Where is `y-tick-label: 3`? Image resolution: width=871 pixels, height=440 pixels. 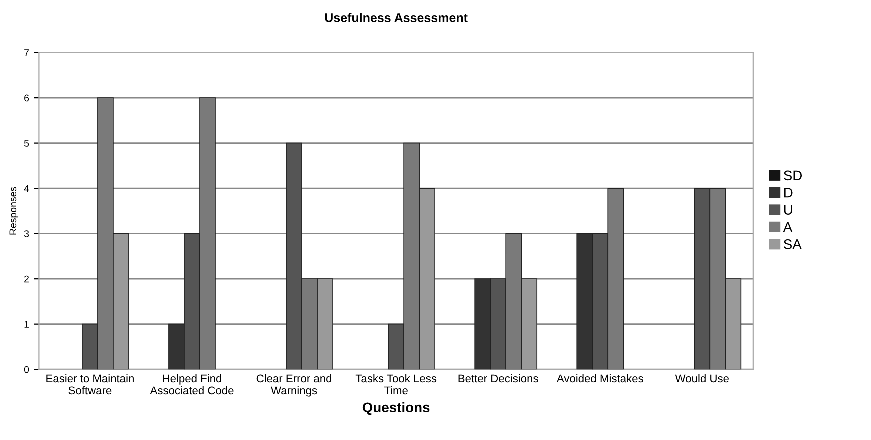
y-tick-label: 3 is located at coordinates (27, 234).